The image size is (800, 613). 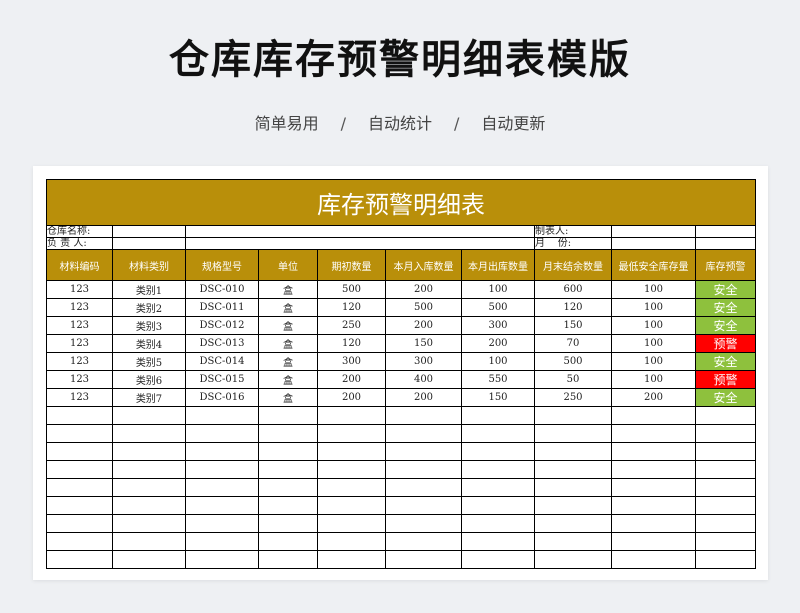 What do you see at coordinates (222, 397) in the screenshot?
I see `cell-spec: DSC-016` at bounding box center [222, 397].